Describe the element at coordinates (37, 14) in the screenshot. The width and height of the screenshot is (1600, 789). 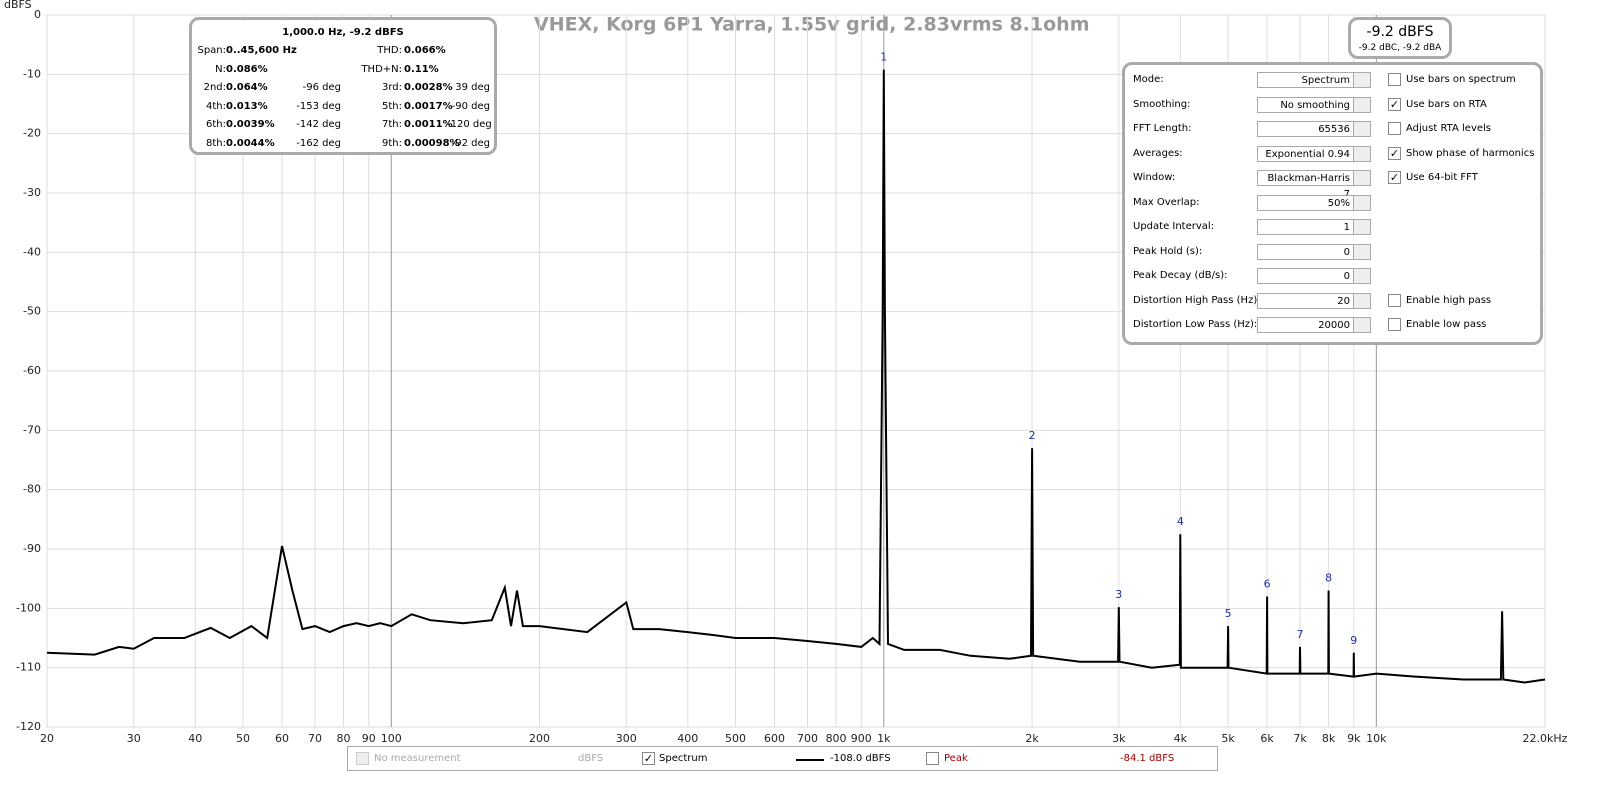
I see `y-tick-label: 0` at that location.